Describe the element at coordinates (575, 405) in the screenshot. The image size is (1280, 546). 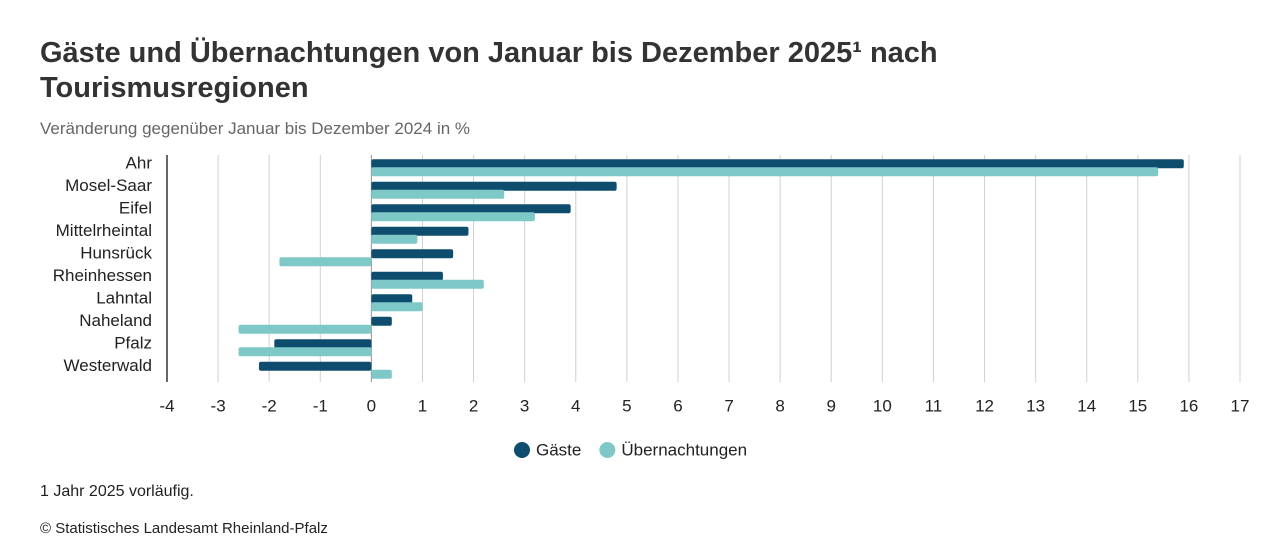
I see `x-tick-label: 4` at that location.